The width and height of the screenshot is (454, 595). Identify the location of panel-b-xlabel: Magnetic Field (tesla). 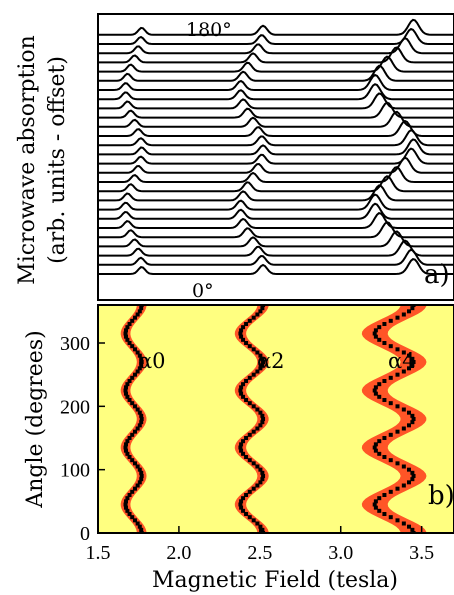
(275, 580).